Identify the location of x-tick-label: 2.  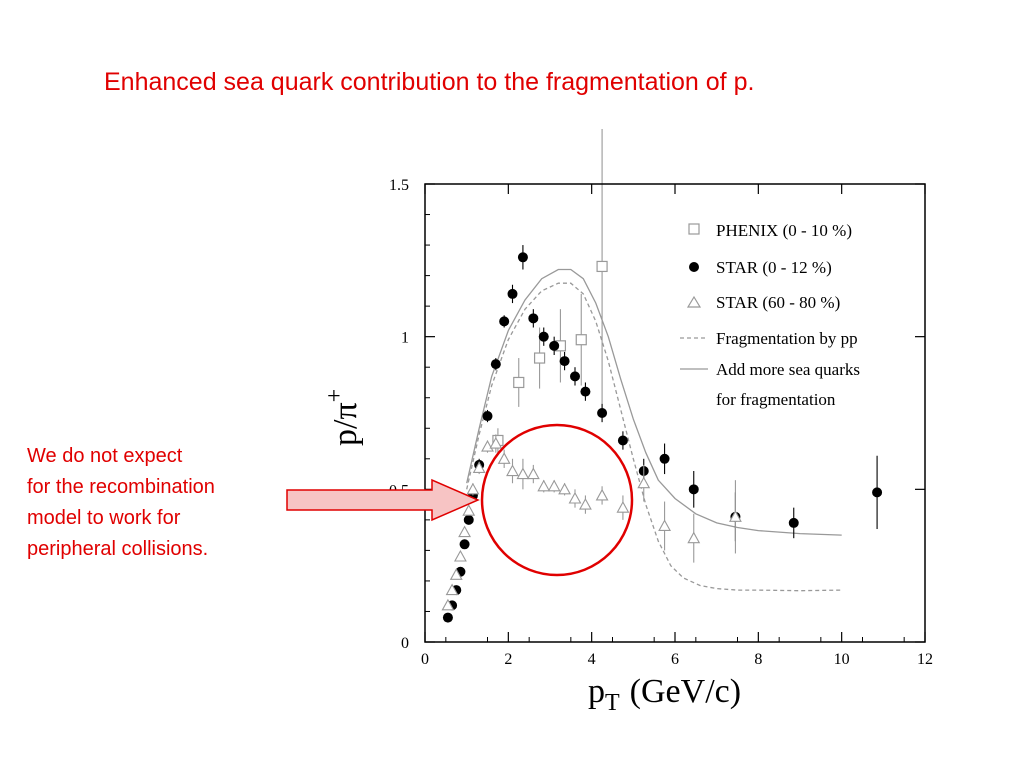
(508, 659).